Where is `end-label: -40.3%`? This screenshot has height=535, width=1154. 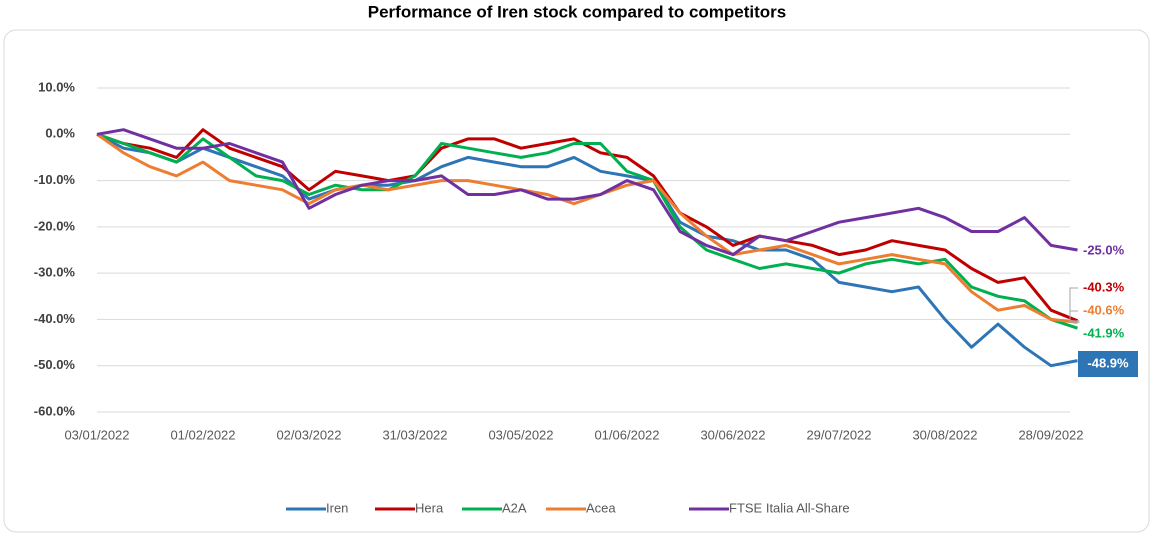
end-label: -40.3% is located at coordinates (1104, 286).